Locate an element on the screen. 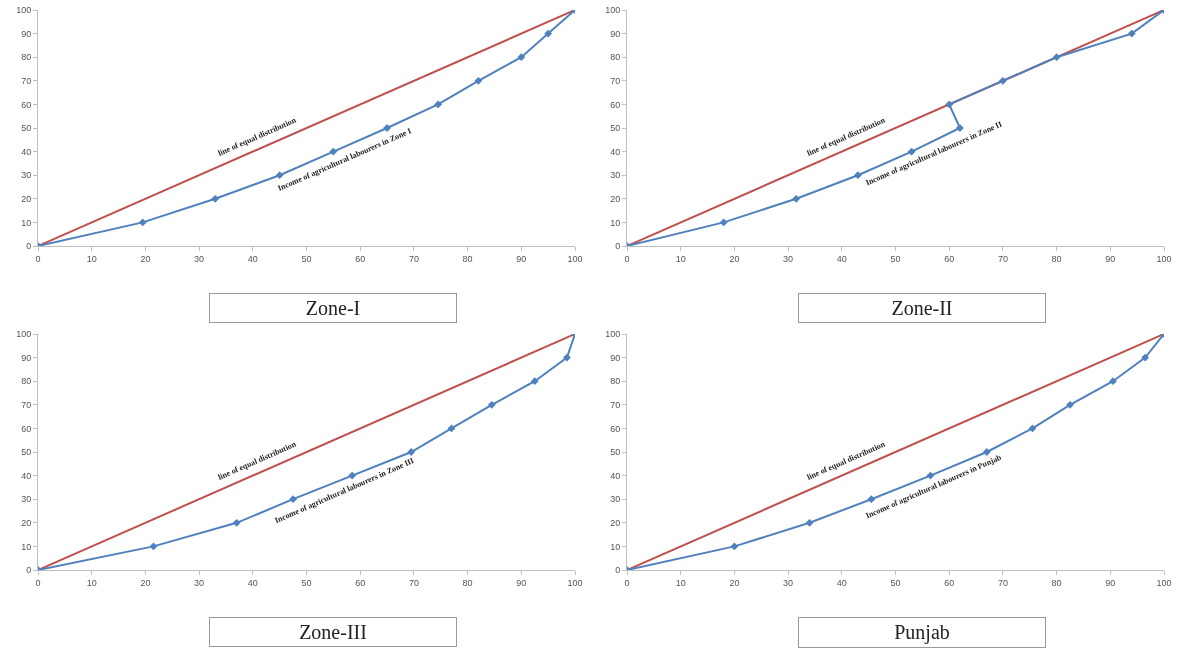 The image size is (1178, 648). y-tick-label: 50 is located at coordinates (26, 452).